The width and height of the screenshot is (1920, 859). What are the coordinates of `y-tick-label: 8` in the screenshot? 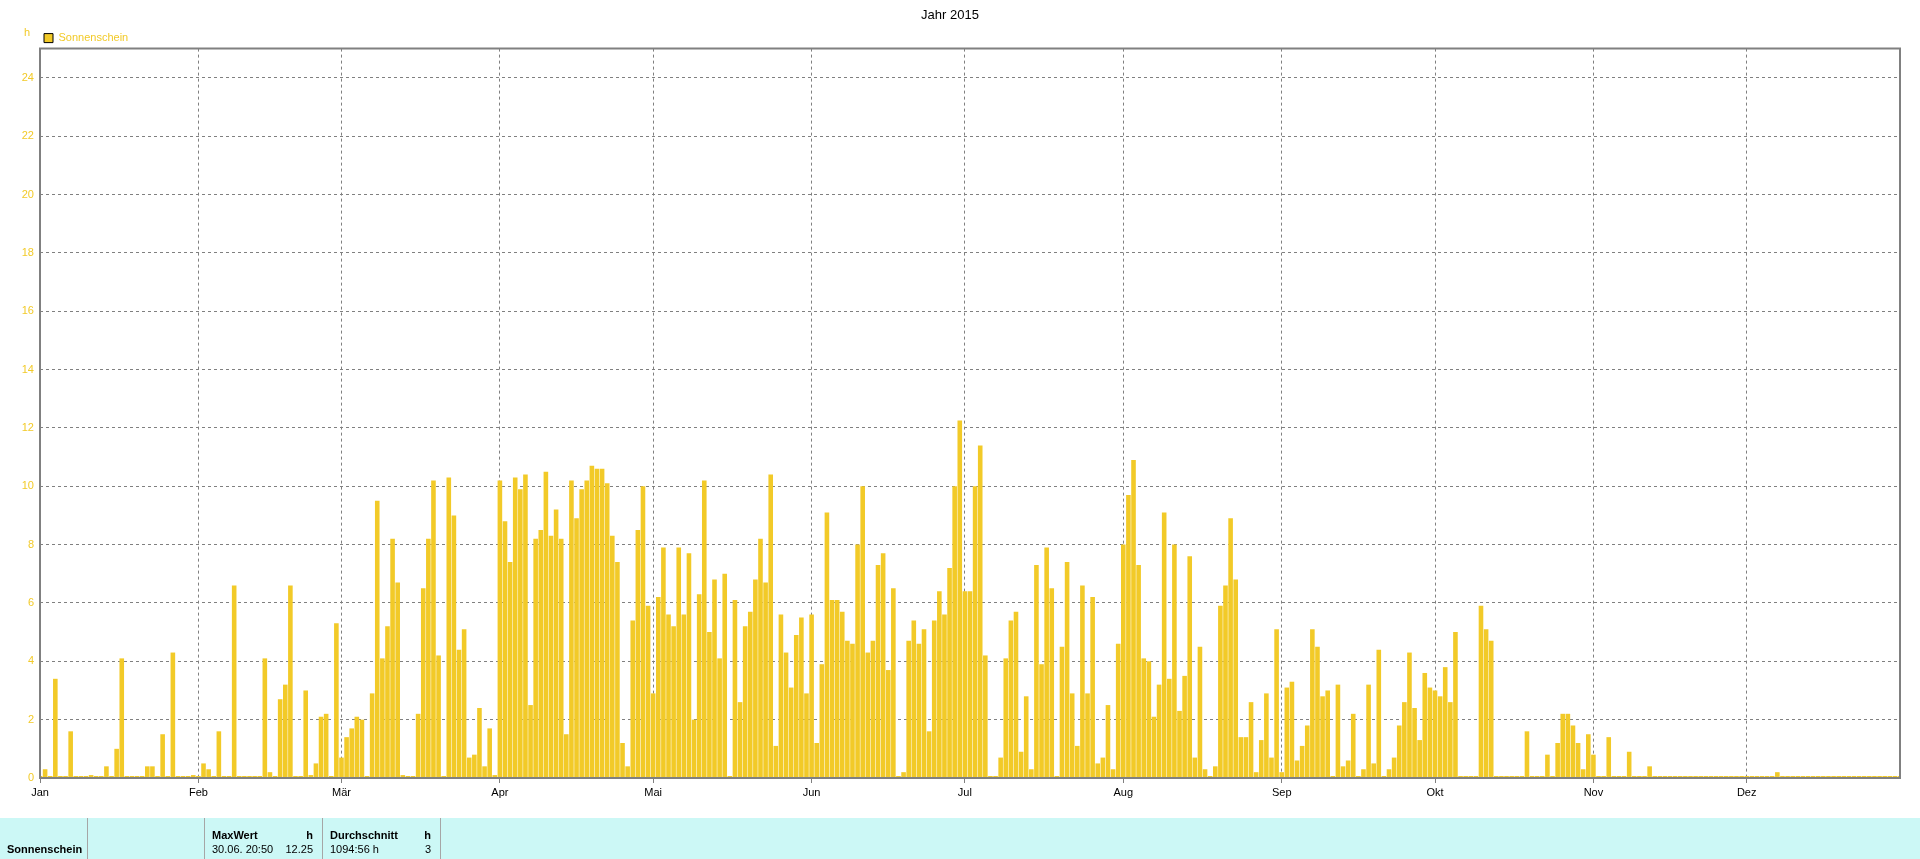 It's located at (30, 543).